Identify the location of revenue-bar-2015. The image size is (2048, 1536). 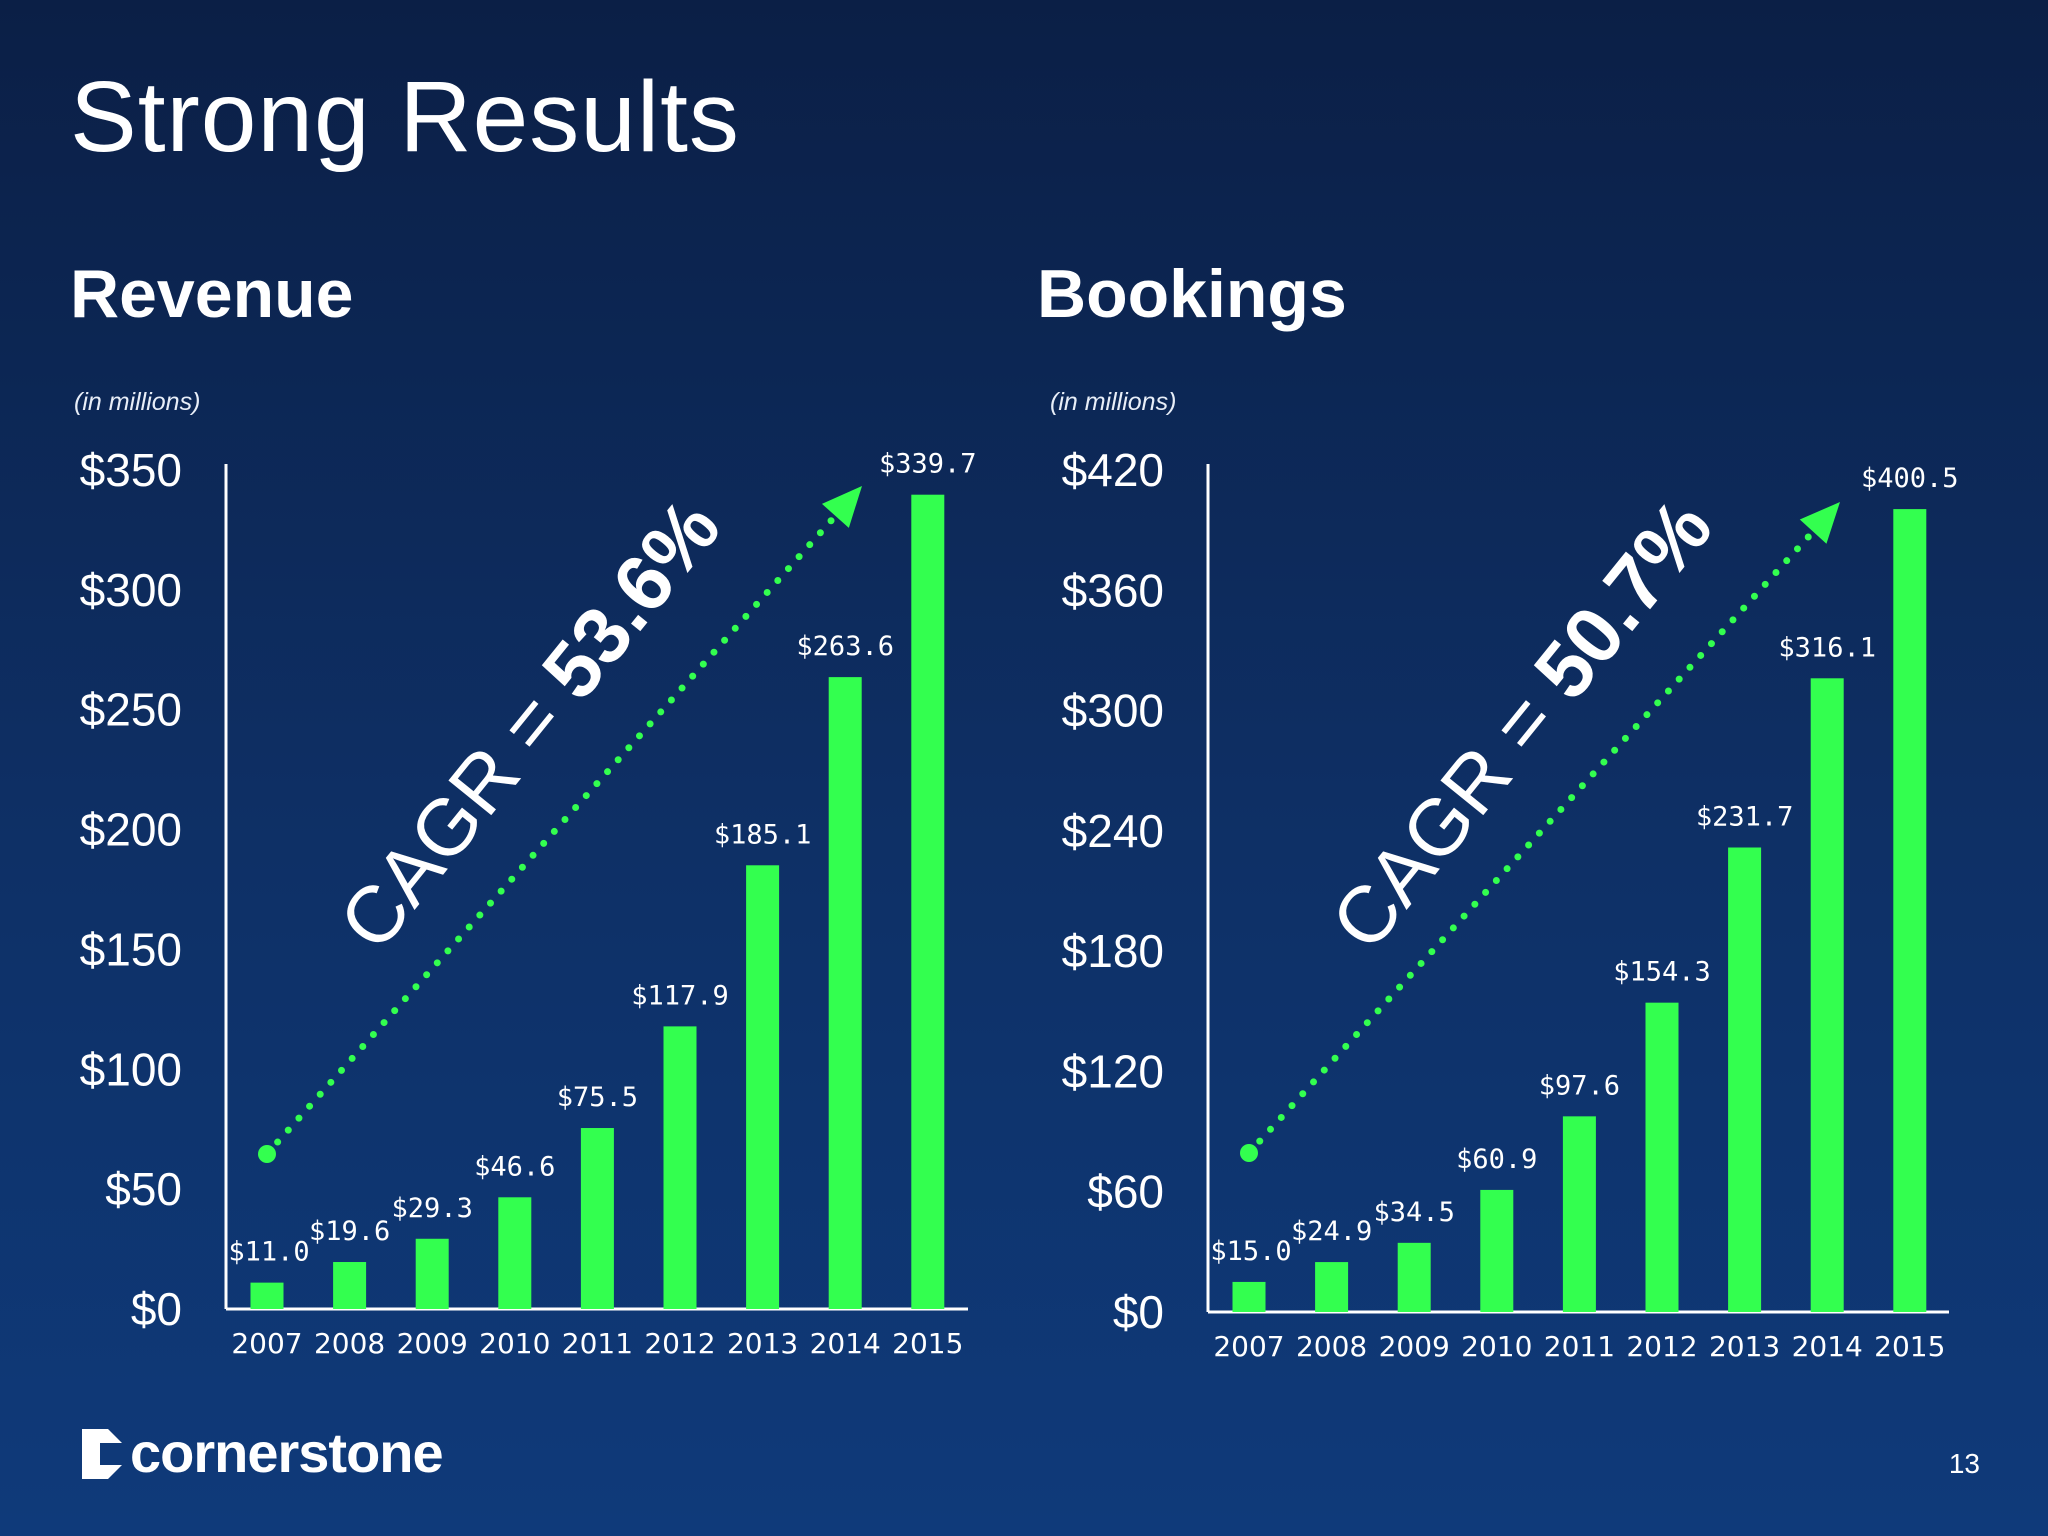
(928, 902).